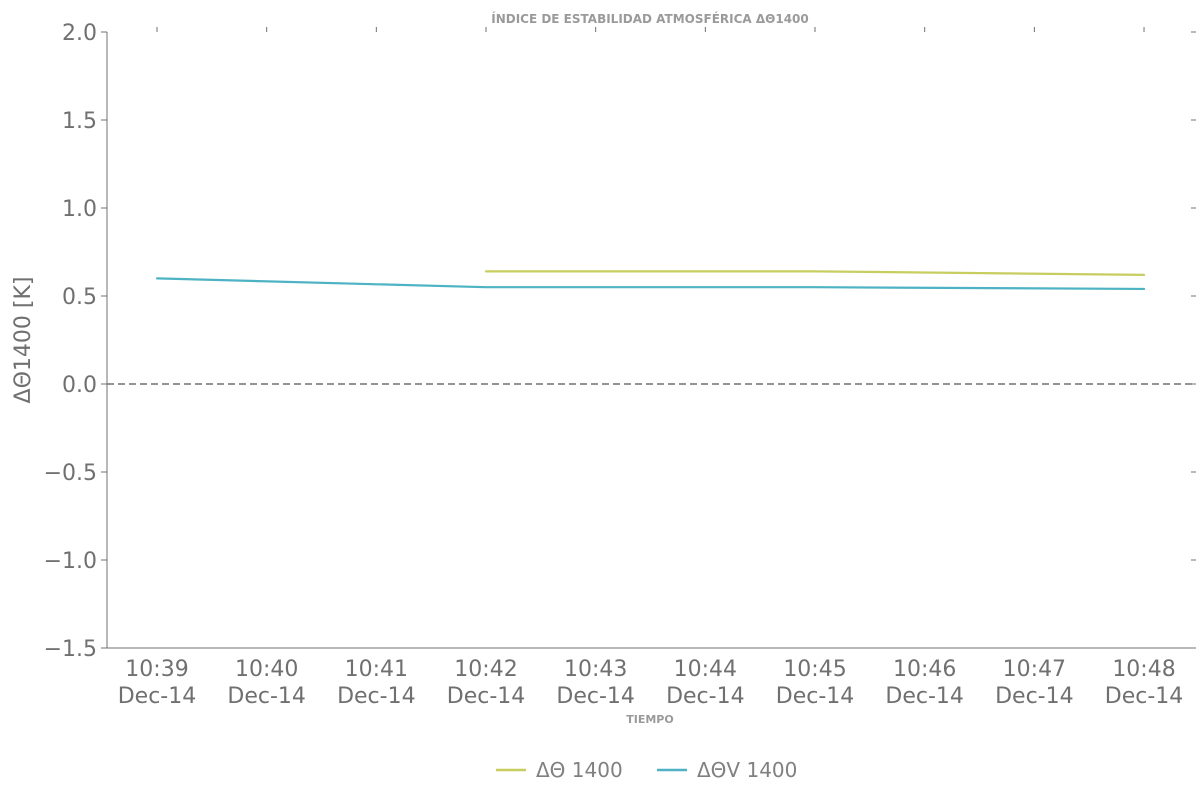  Describe the element at coordinates (1034, 669) in the screenshot. I see `x-tick-label: 10:47` at that location.